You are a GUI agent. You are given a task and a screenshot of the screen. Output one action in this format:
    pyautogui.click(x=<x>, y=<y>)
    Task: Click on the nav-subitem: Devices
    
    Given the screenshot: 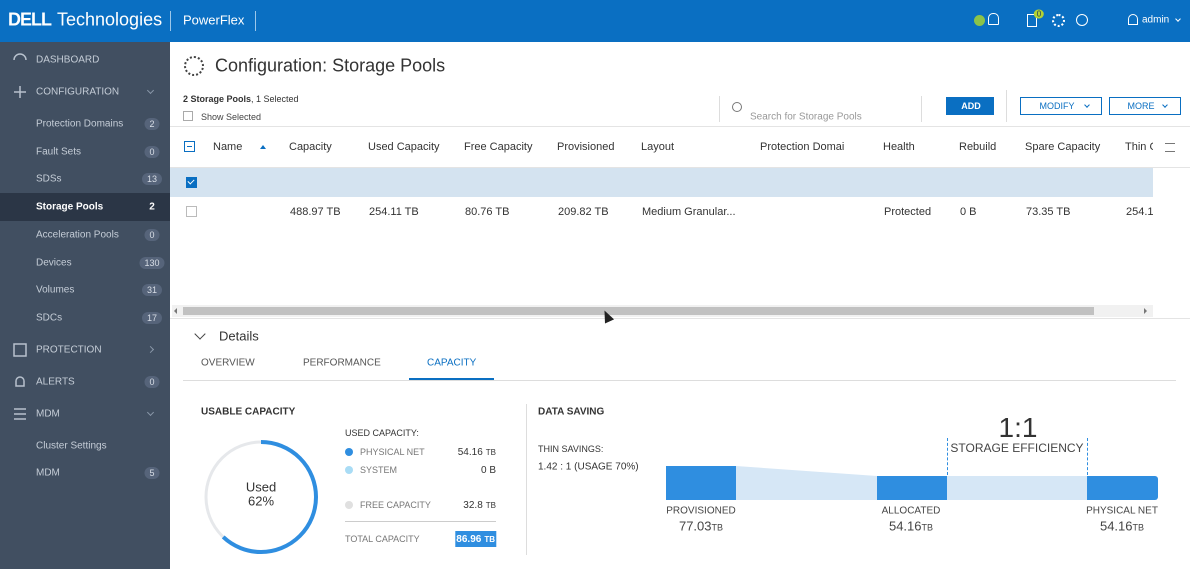 What is the action you would take?
    pyautogui.click(x=54, y=262)
    